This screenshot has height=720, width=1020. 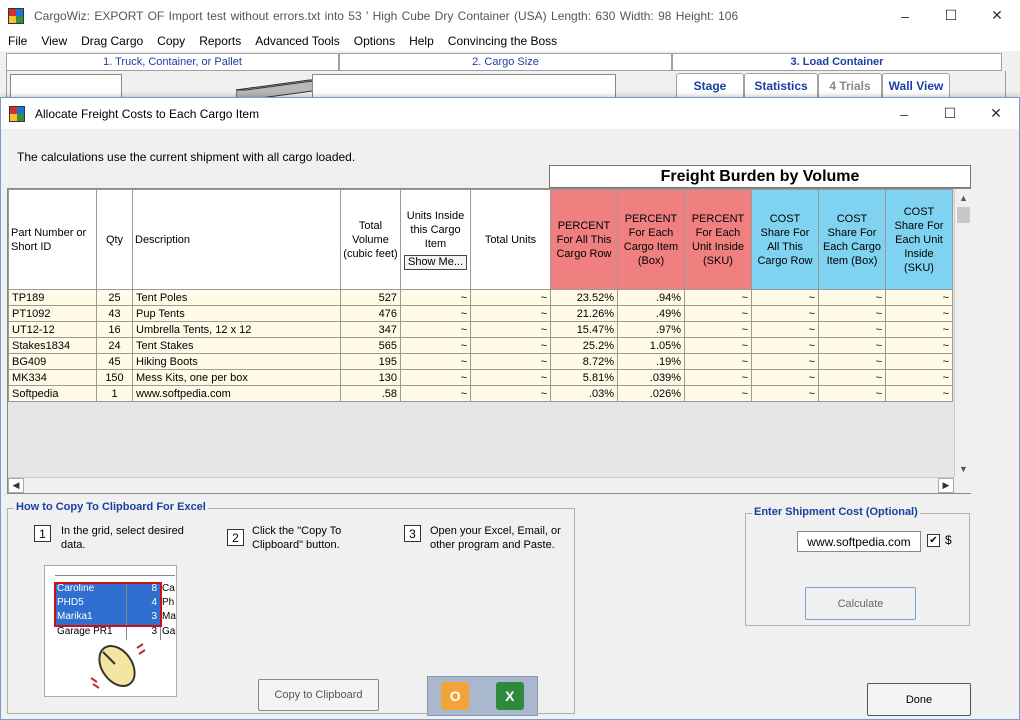 I want to click on copy-to-clipboard-button: Copy to Clipboard, so click(x=318, y=695).